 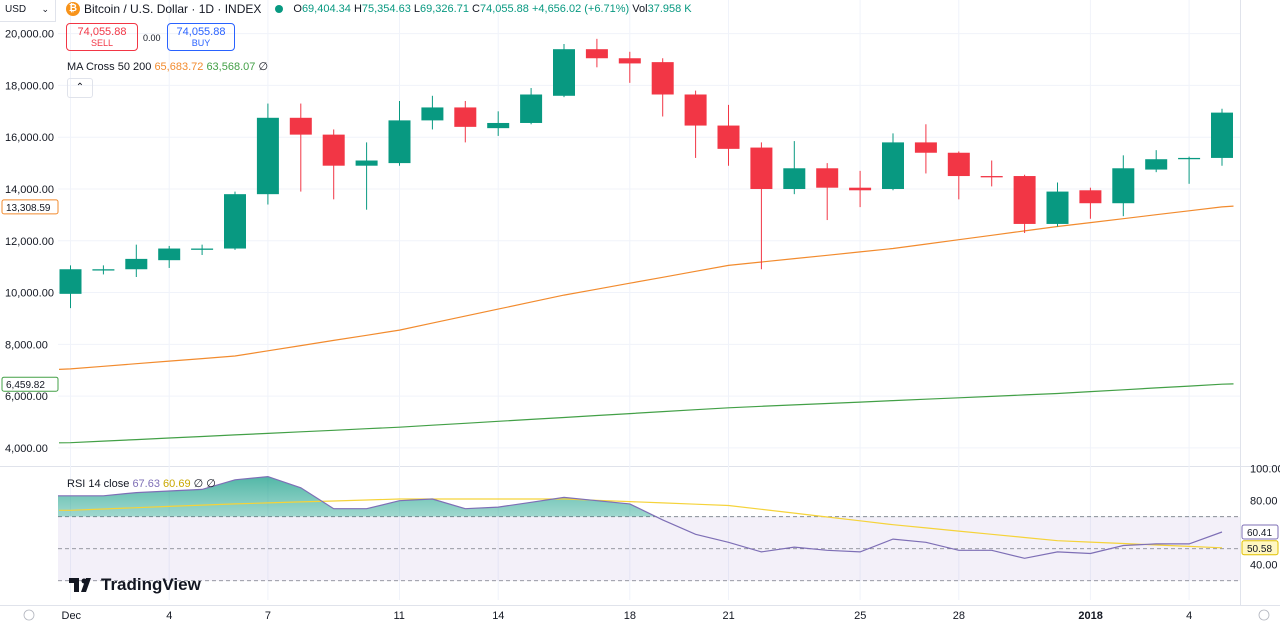 What do you see at coordinates (1264, 502) in the screenshot?
I see `rsi-tick-label: 80.00` at bounding box center [1264, 502].